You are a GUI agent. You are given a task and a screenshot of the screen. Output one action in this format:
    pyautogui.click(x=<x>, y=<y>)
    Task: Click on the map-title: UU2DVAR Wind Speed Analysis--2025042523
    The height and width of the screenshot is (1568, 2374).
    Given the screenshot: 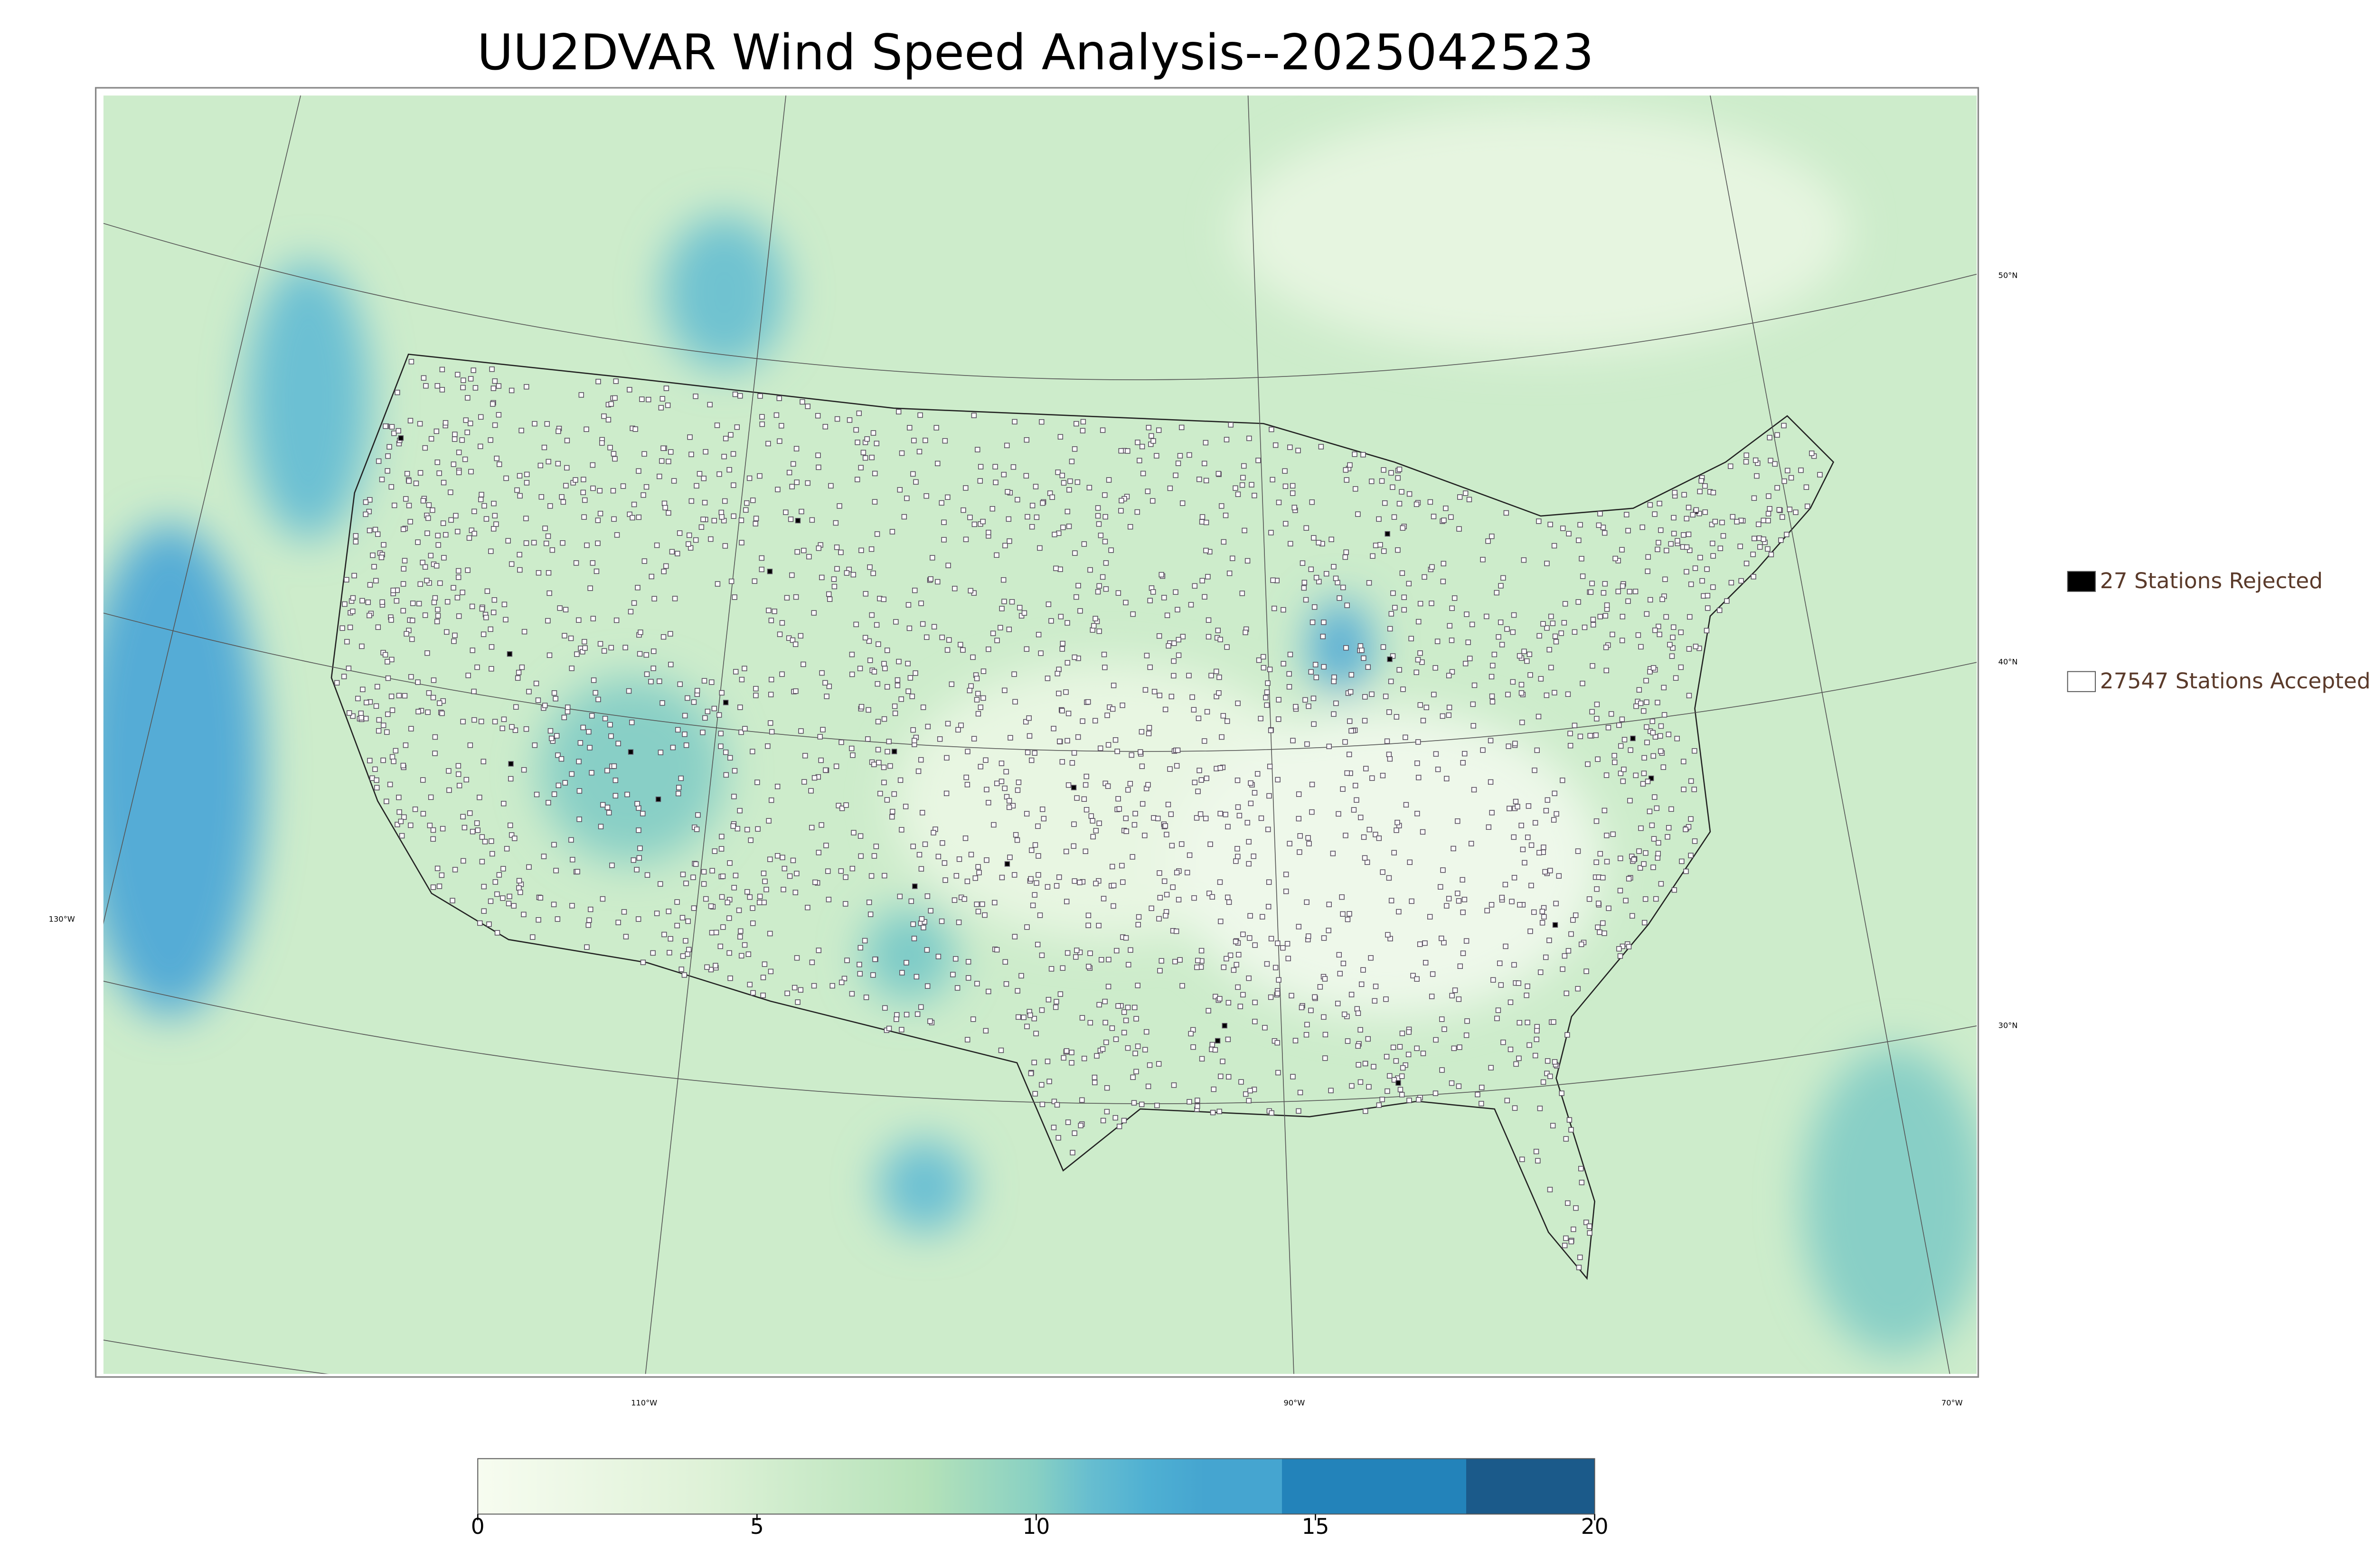 What is the action you would take?
    pyautogui.click(x=1035, y=52)
    